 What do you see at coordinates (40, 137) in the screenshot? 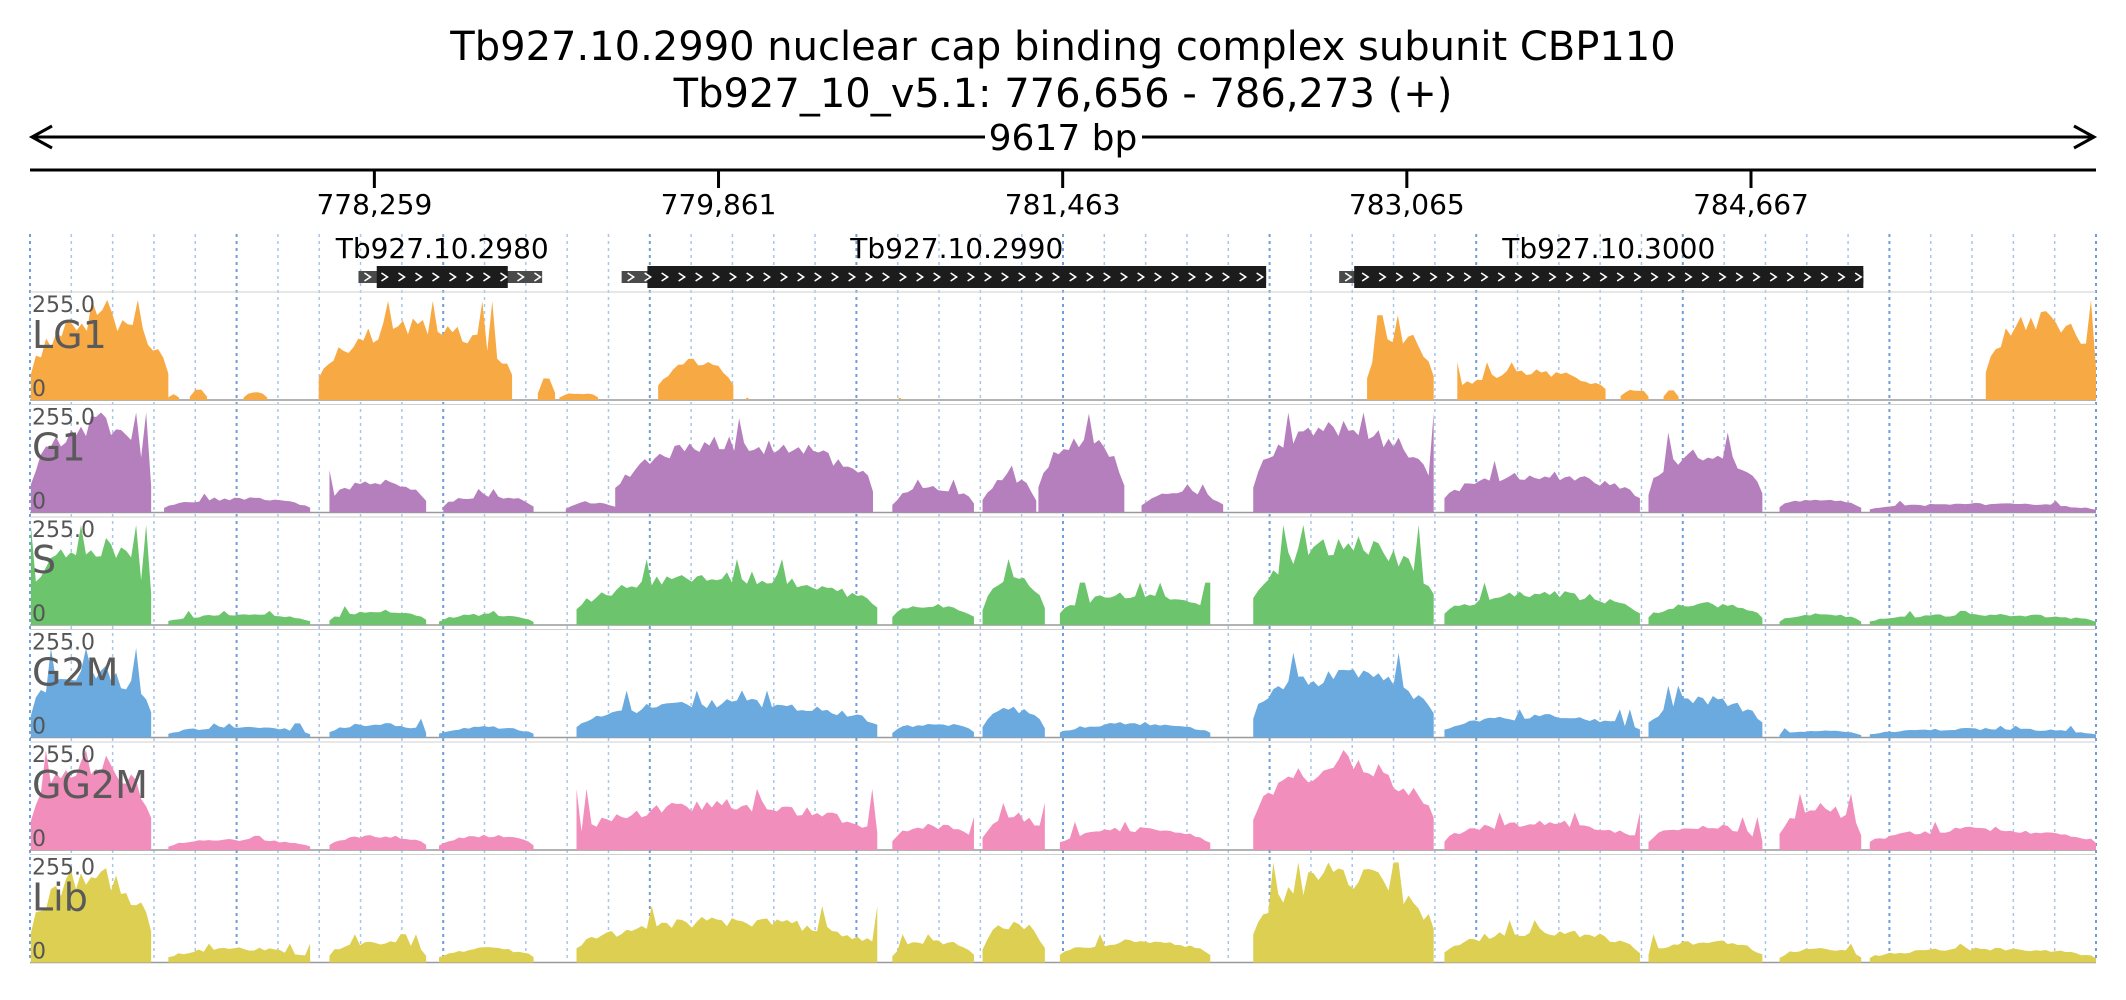
I see `span-arrow-left-head` at bounding box center [40, 137].